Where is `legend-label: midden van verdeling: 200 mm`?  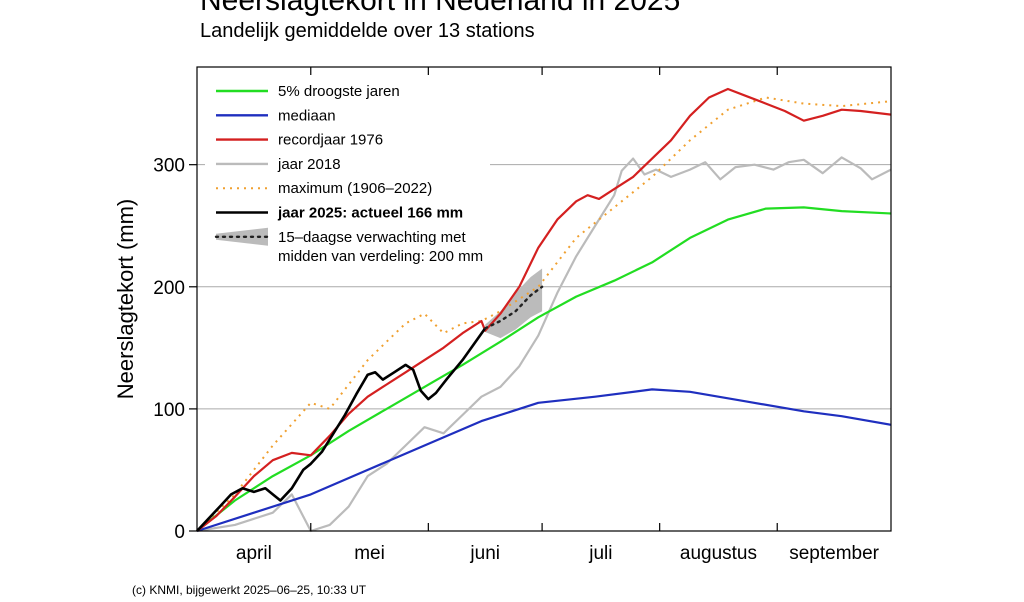
legend-label: midden van verdeling: 200 mm is located at coordinates (380, 256).